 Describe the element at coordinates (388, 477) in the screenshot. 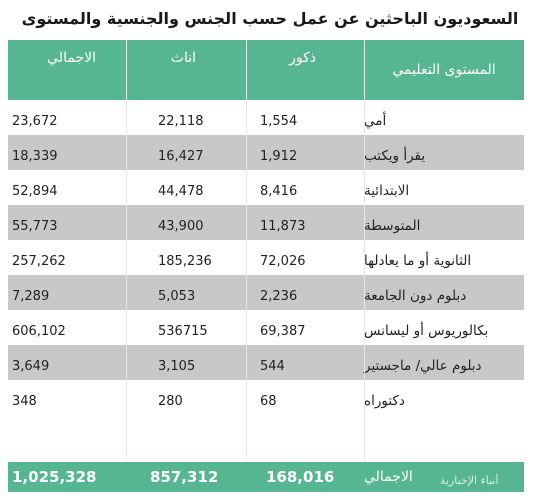

I see `totals-label: الاجمالي` at that location.